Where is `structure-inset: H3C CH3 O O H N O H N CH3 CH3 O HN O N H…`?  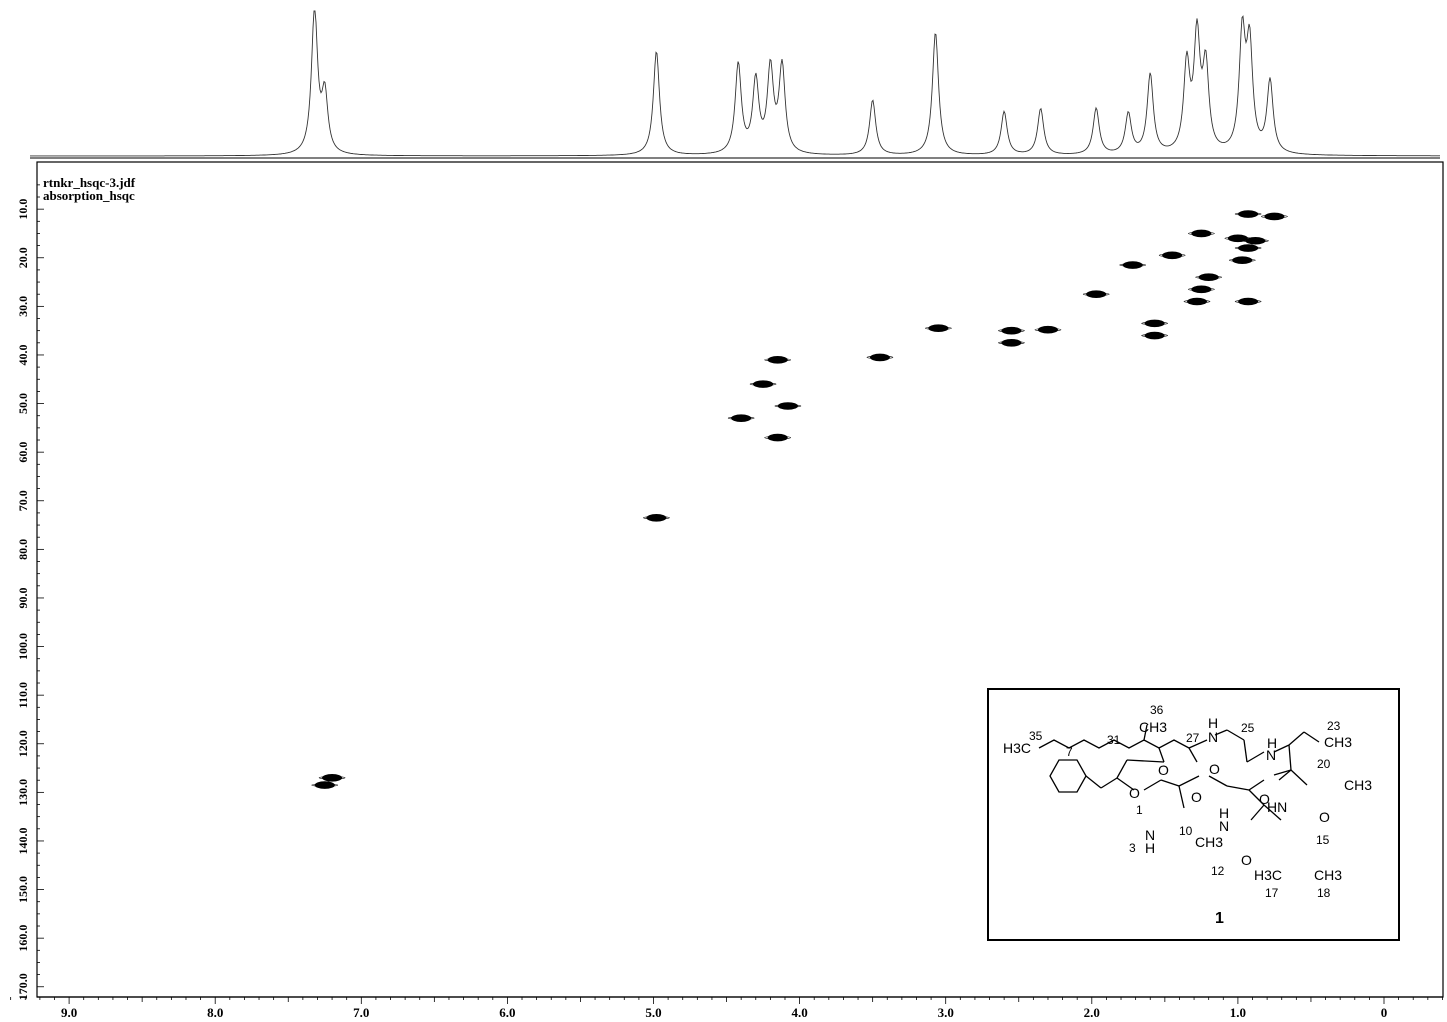 structure-inset: H3C CH3 O O H N O H N CH3 CH3 O HN O N H… is located at coordinates (1193, 814).